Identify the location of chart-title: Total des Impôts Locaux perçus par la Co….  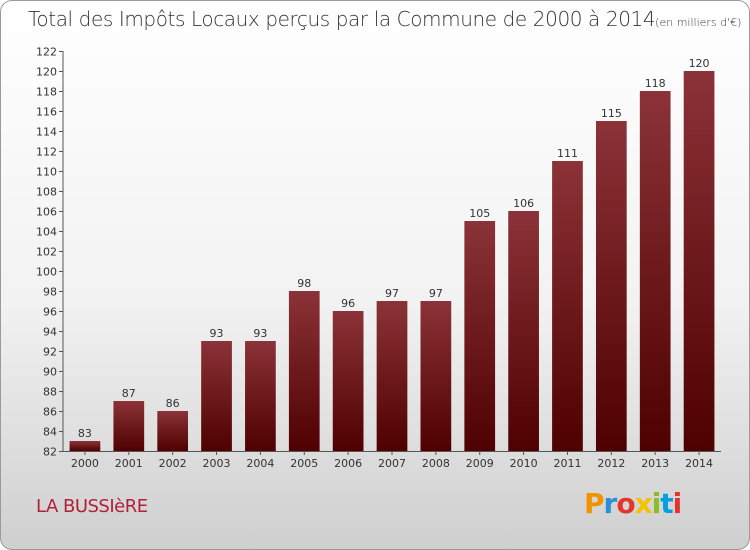
(384, 19).